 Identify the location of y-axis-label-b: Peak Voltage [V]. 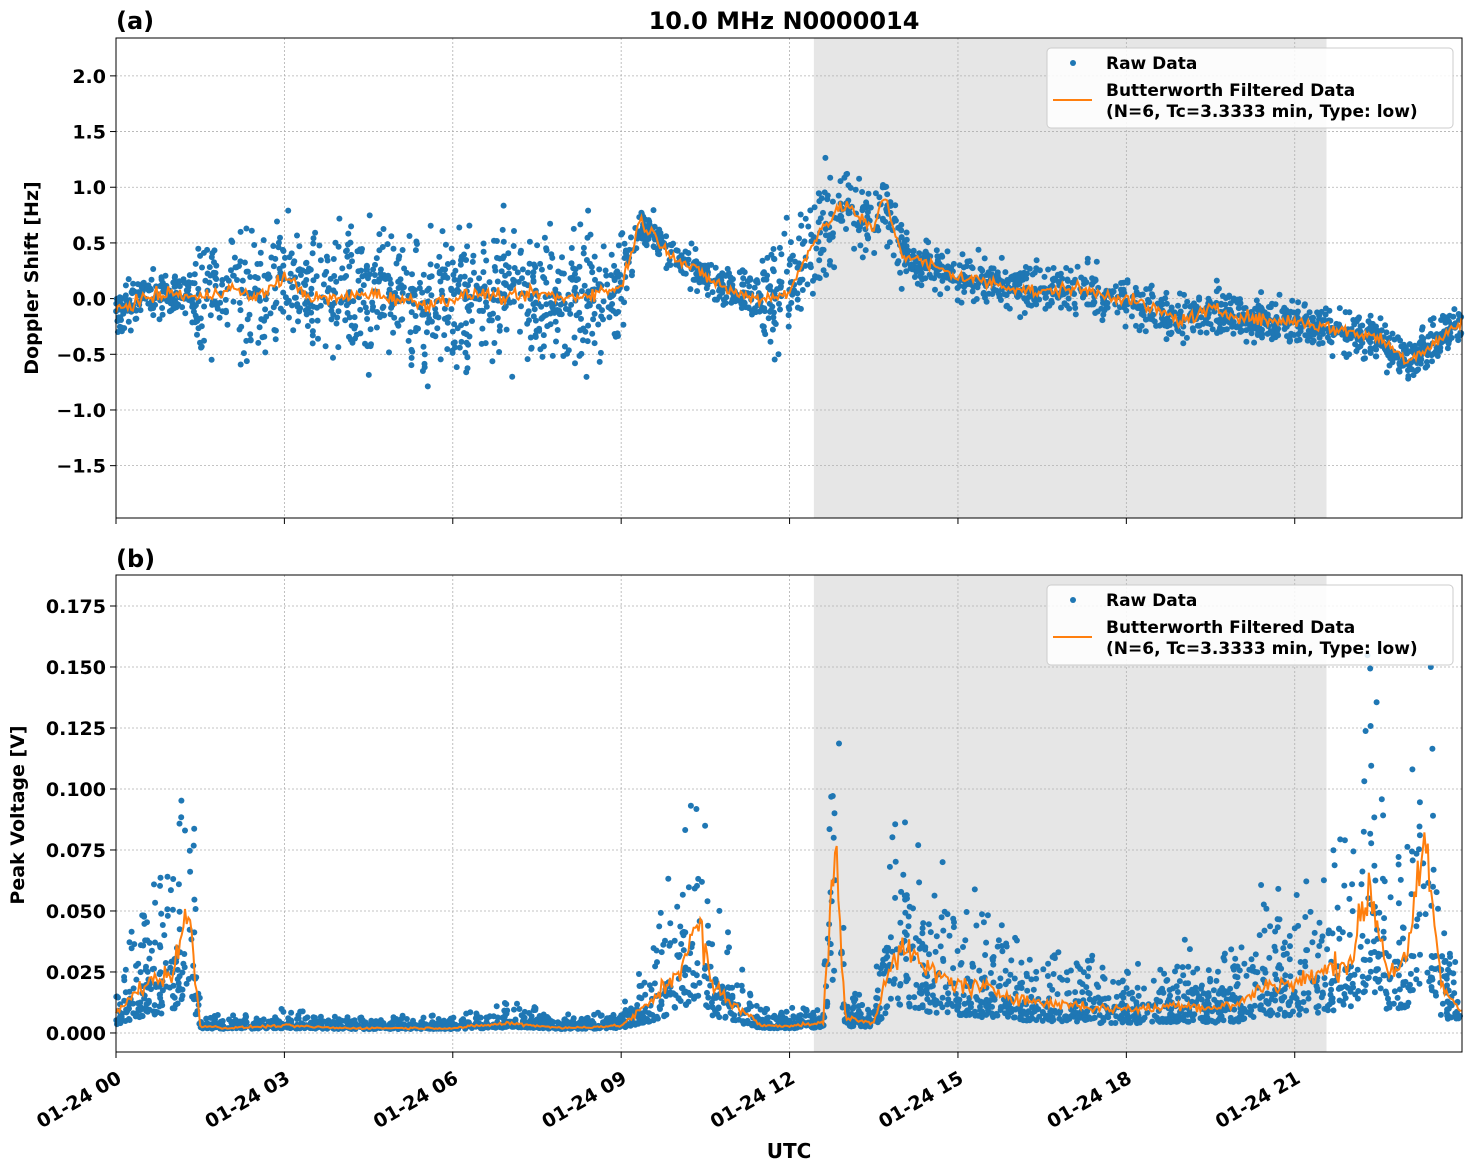
(18, 814).